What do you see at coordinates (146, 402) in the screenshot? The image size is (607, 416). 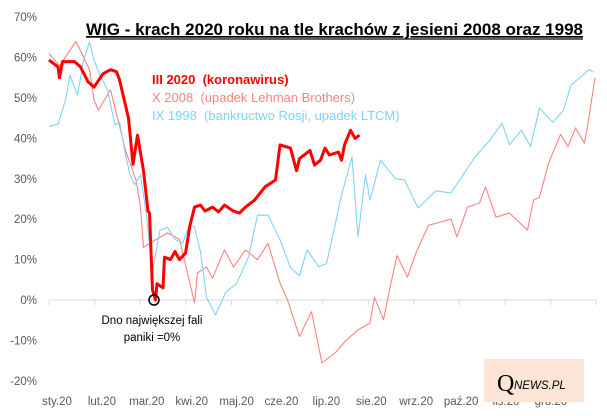 I see `x-tick-label: mar.20` at bounding box center [146, 402].